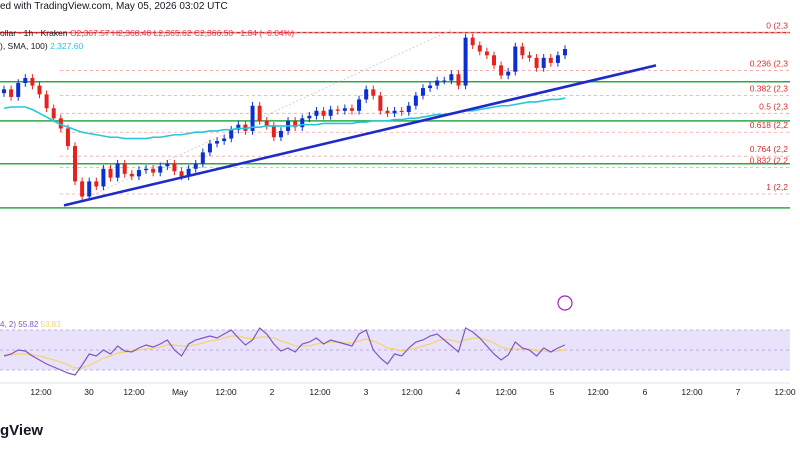 The width and height of the screenshot is (800, 450). What do you see at coordinates (458, 392) in the screenshot?
I see `x-tick-label: 4` at bounding box center [458, 392].